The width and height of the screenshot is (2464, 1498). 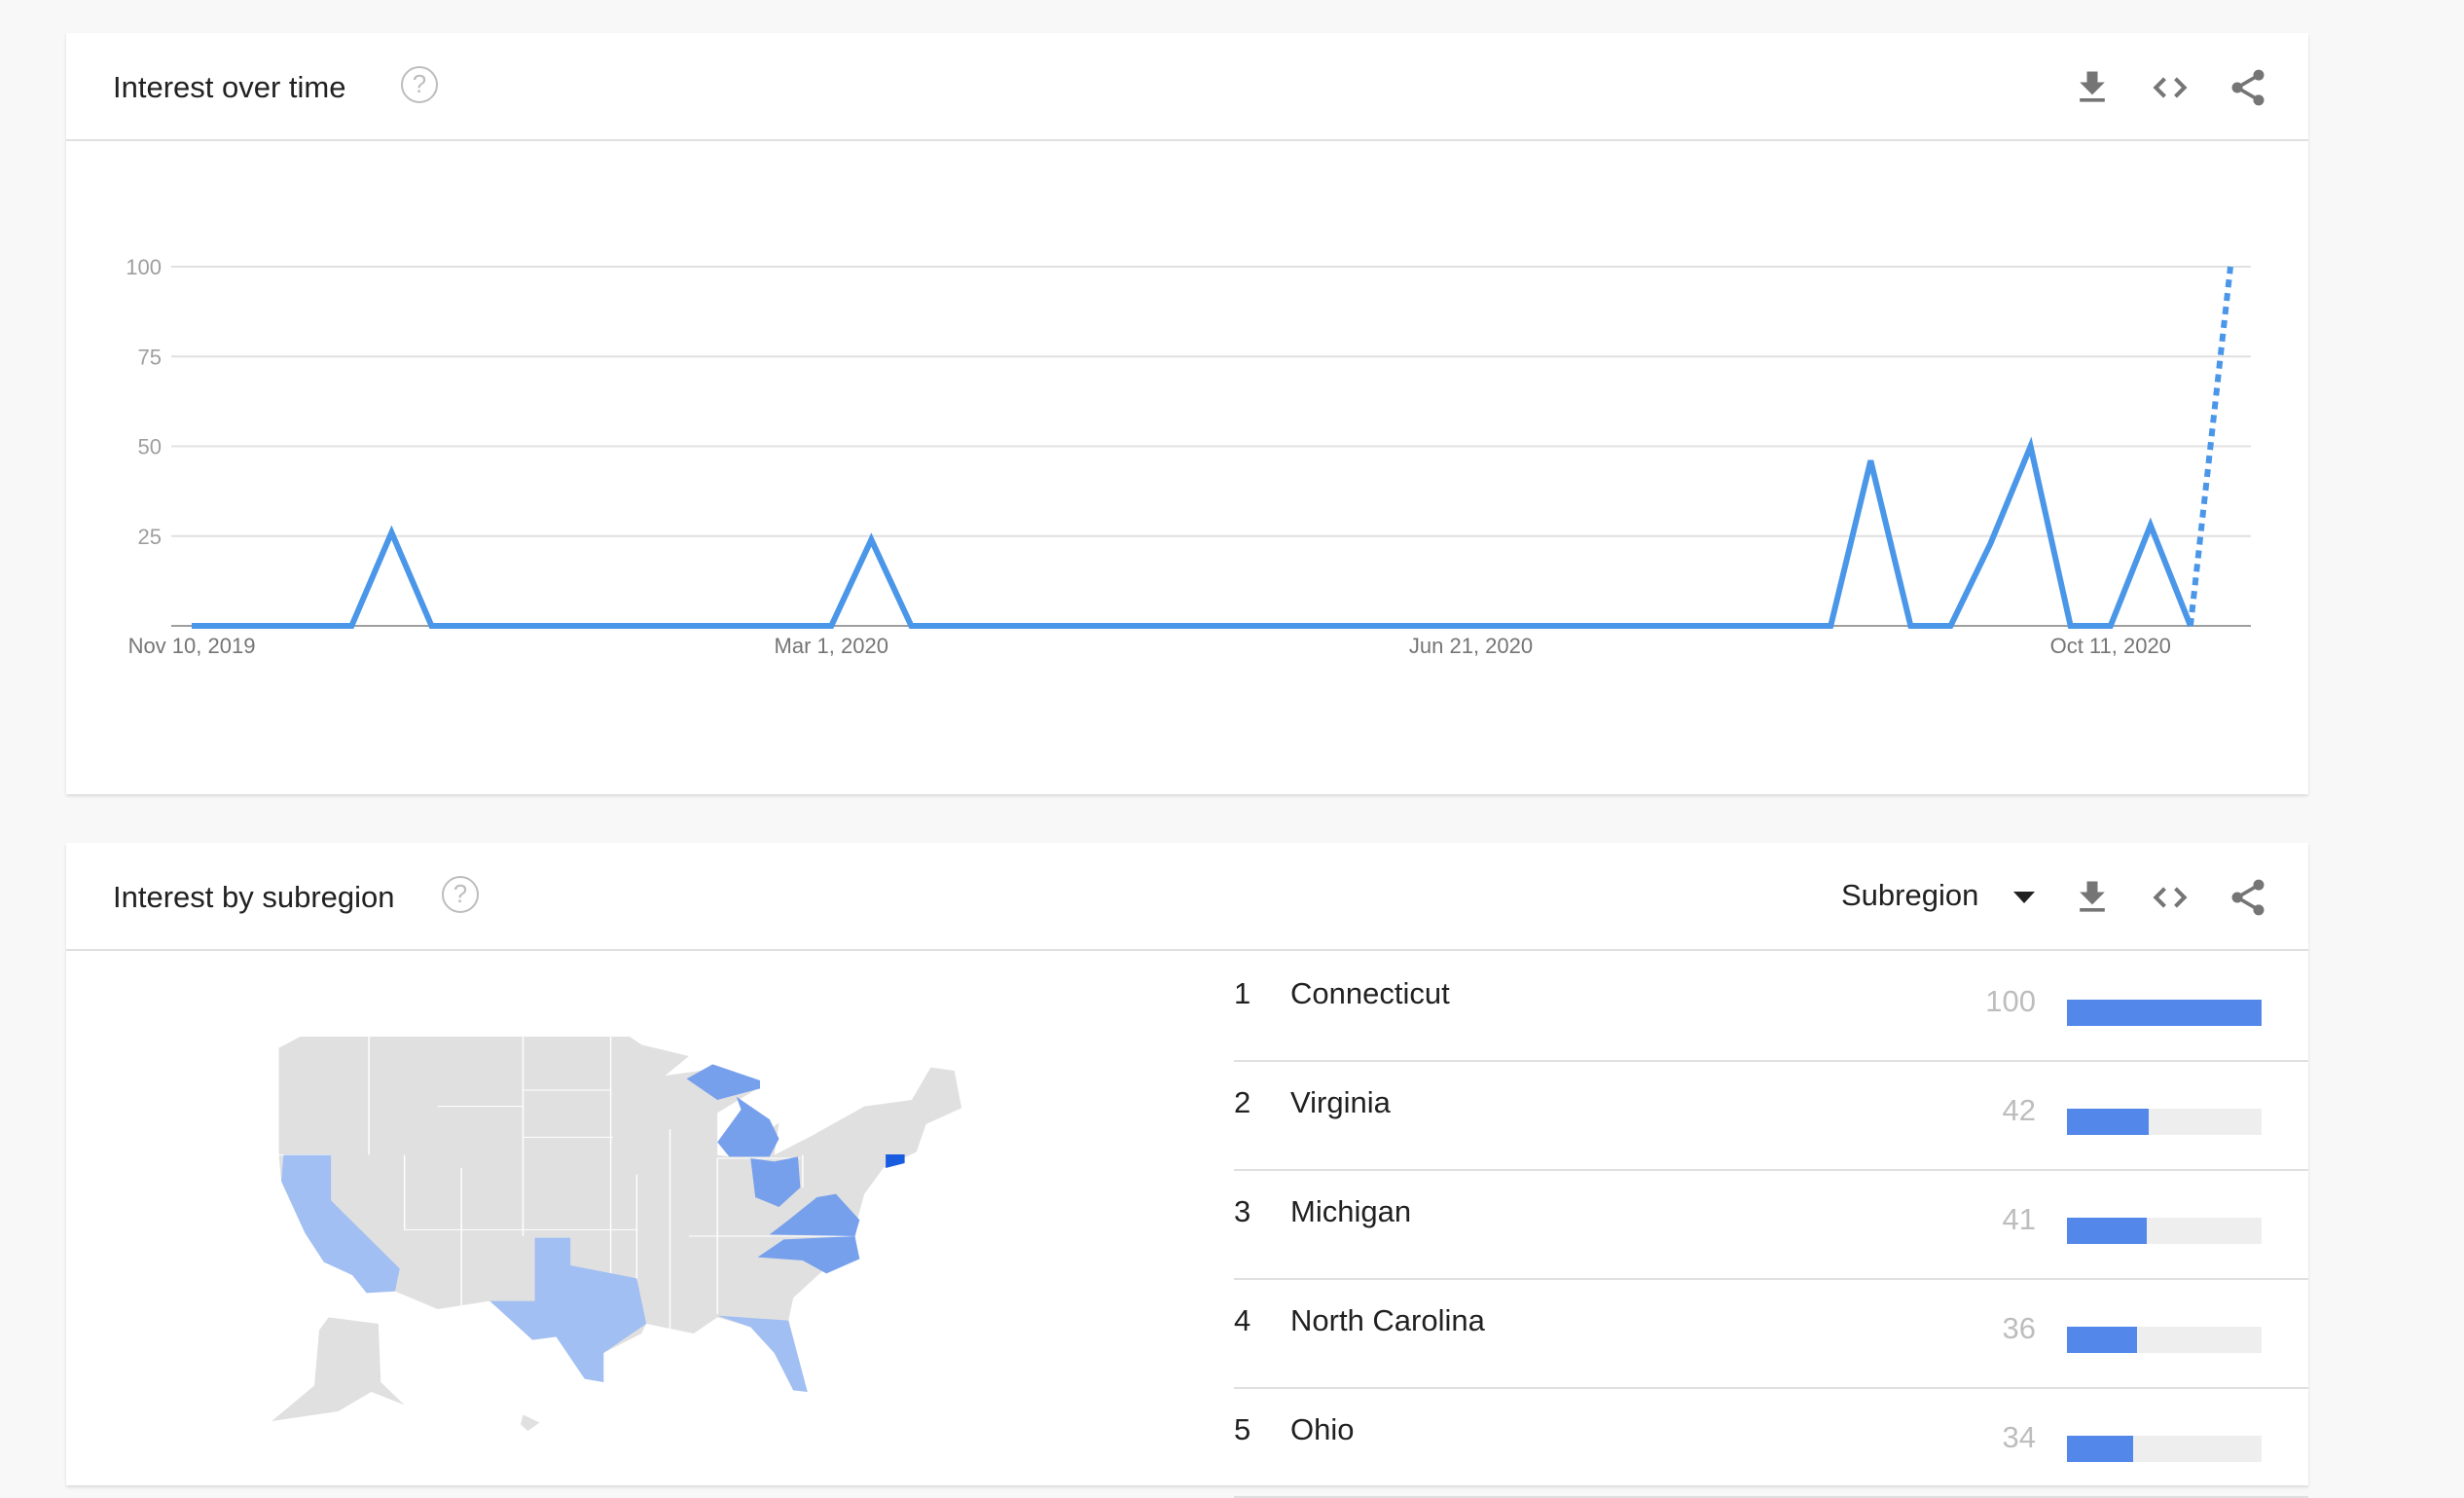 I want to click on map-hawaii, so click(x=530, y=1423).